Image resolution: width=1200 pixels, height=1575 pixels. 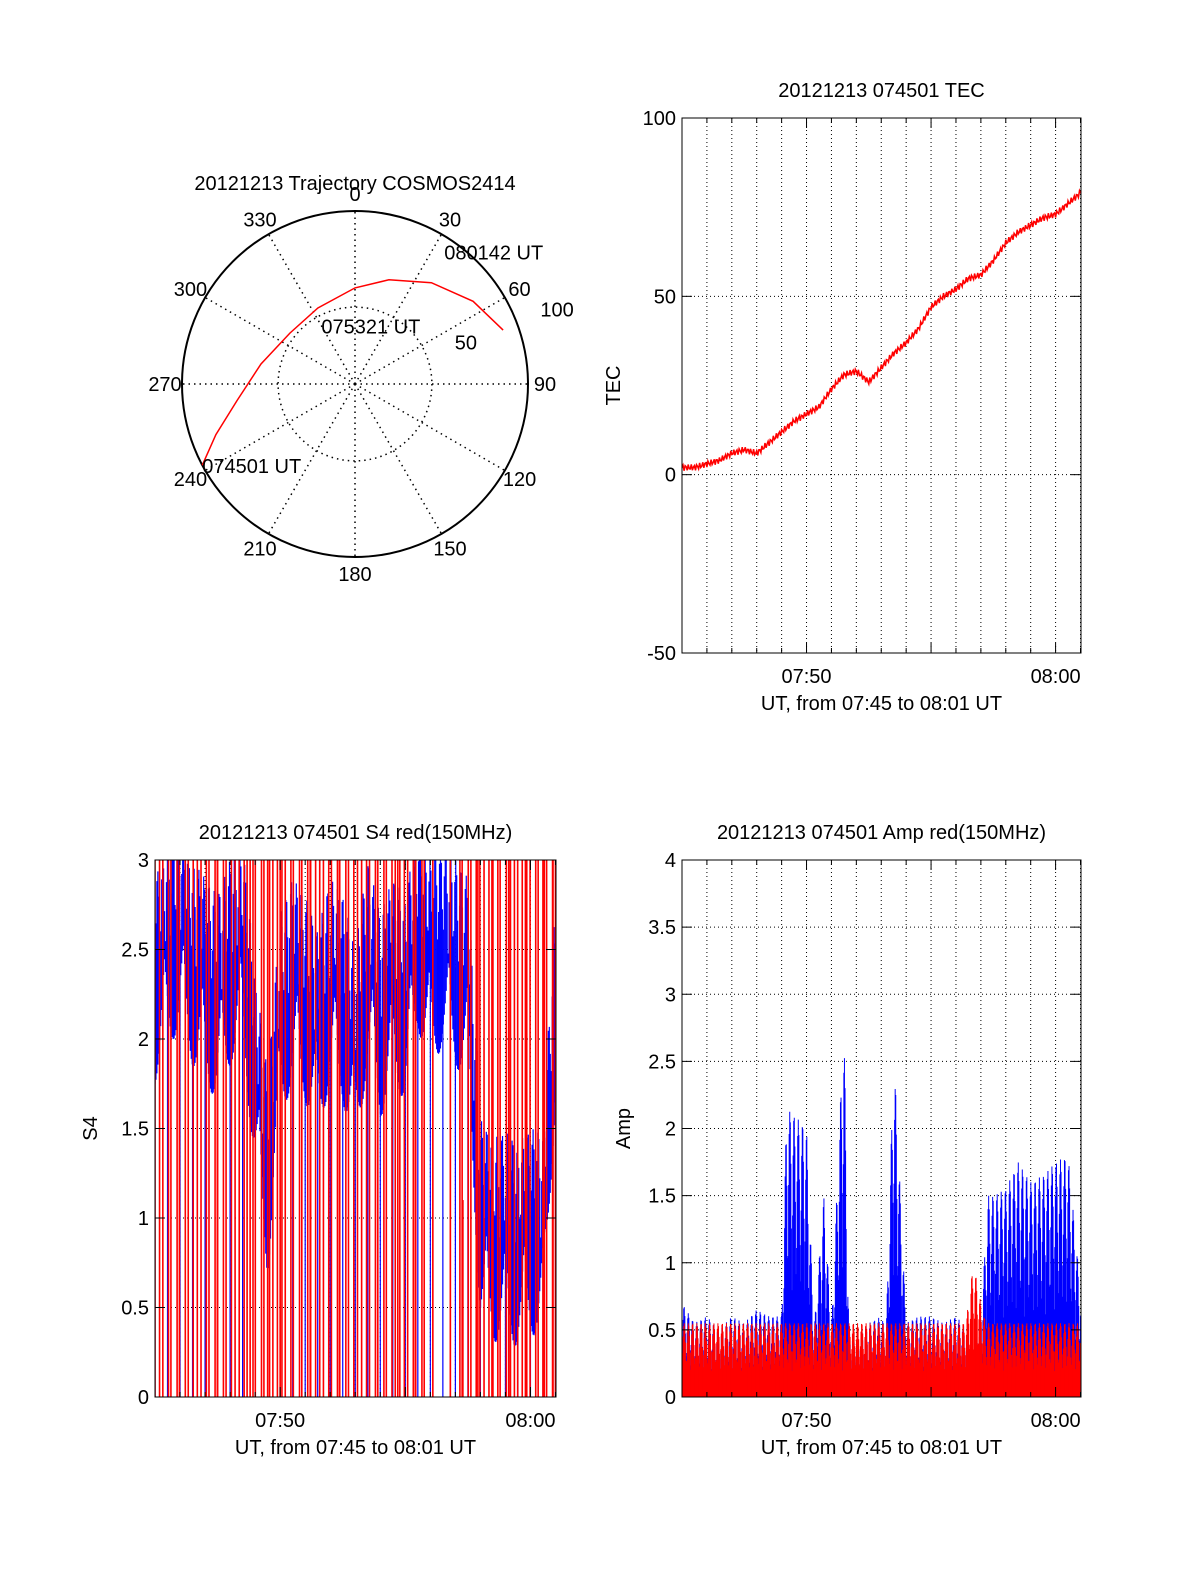 I want to click on polar-angle-label: 210, so click(x=259, y=550).